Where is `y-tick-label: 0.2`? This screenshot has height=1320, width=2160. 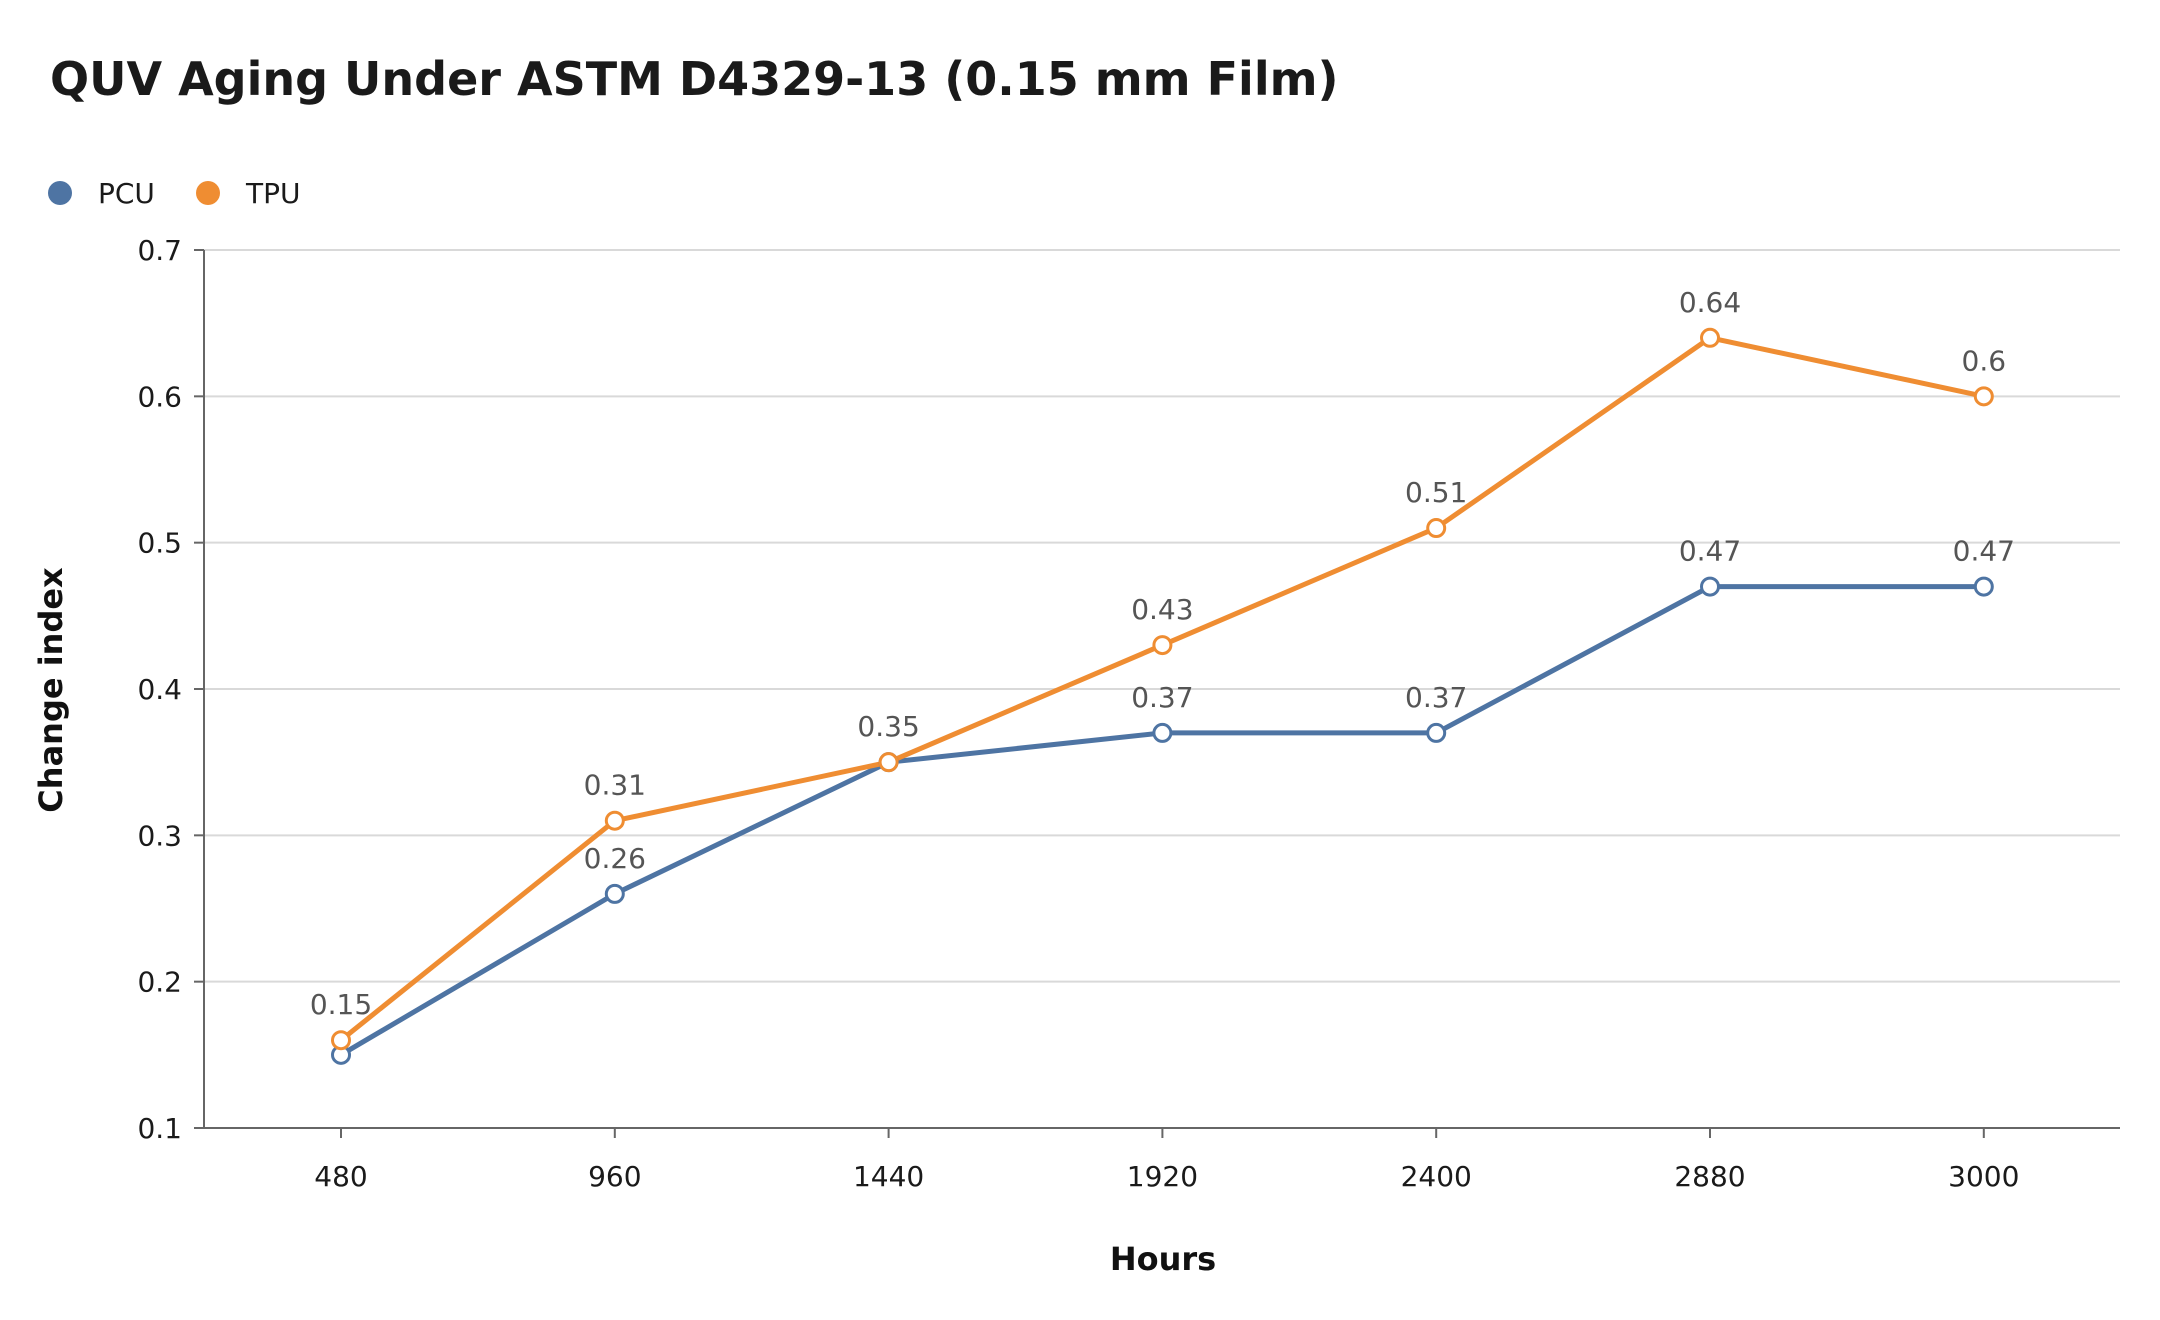 y-tick-label: 0.2 is located at coordinates (159, 982).